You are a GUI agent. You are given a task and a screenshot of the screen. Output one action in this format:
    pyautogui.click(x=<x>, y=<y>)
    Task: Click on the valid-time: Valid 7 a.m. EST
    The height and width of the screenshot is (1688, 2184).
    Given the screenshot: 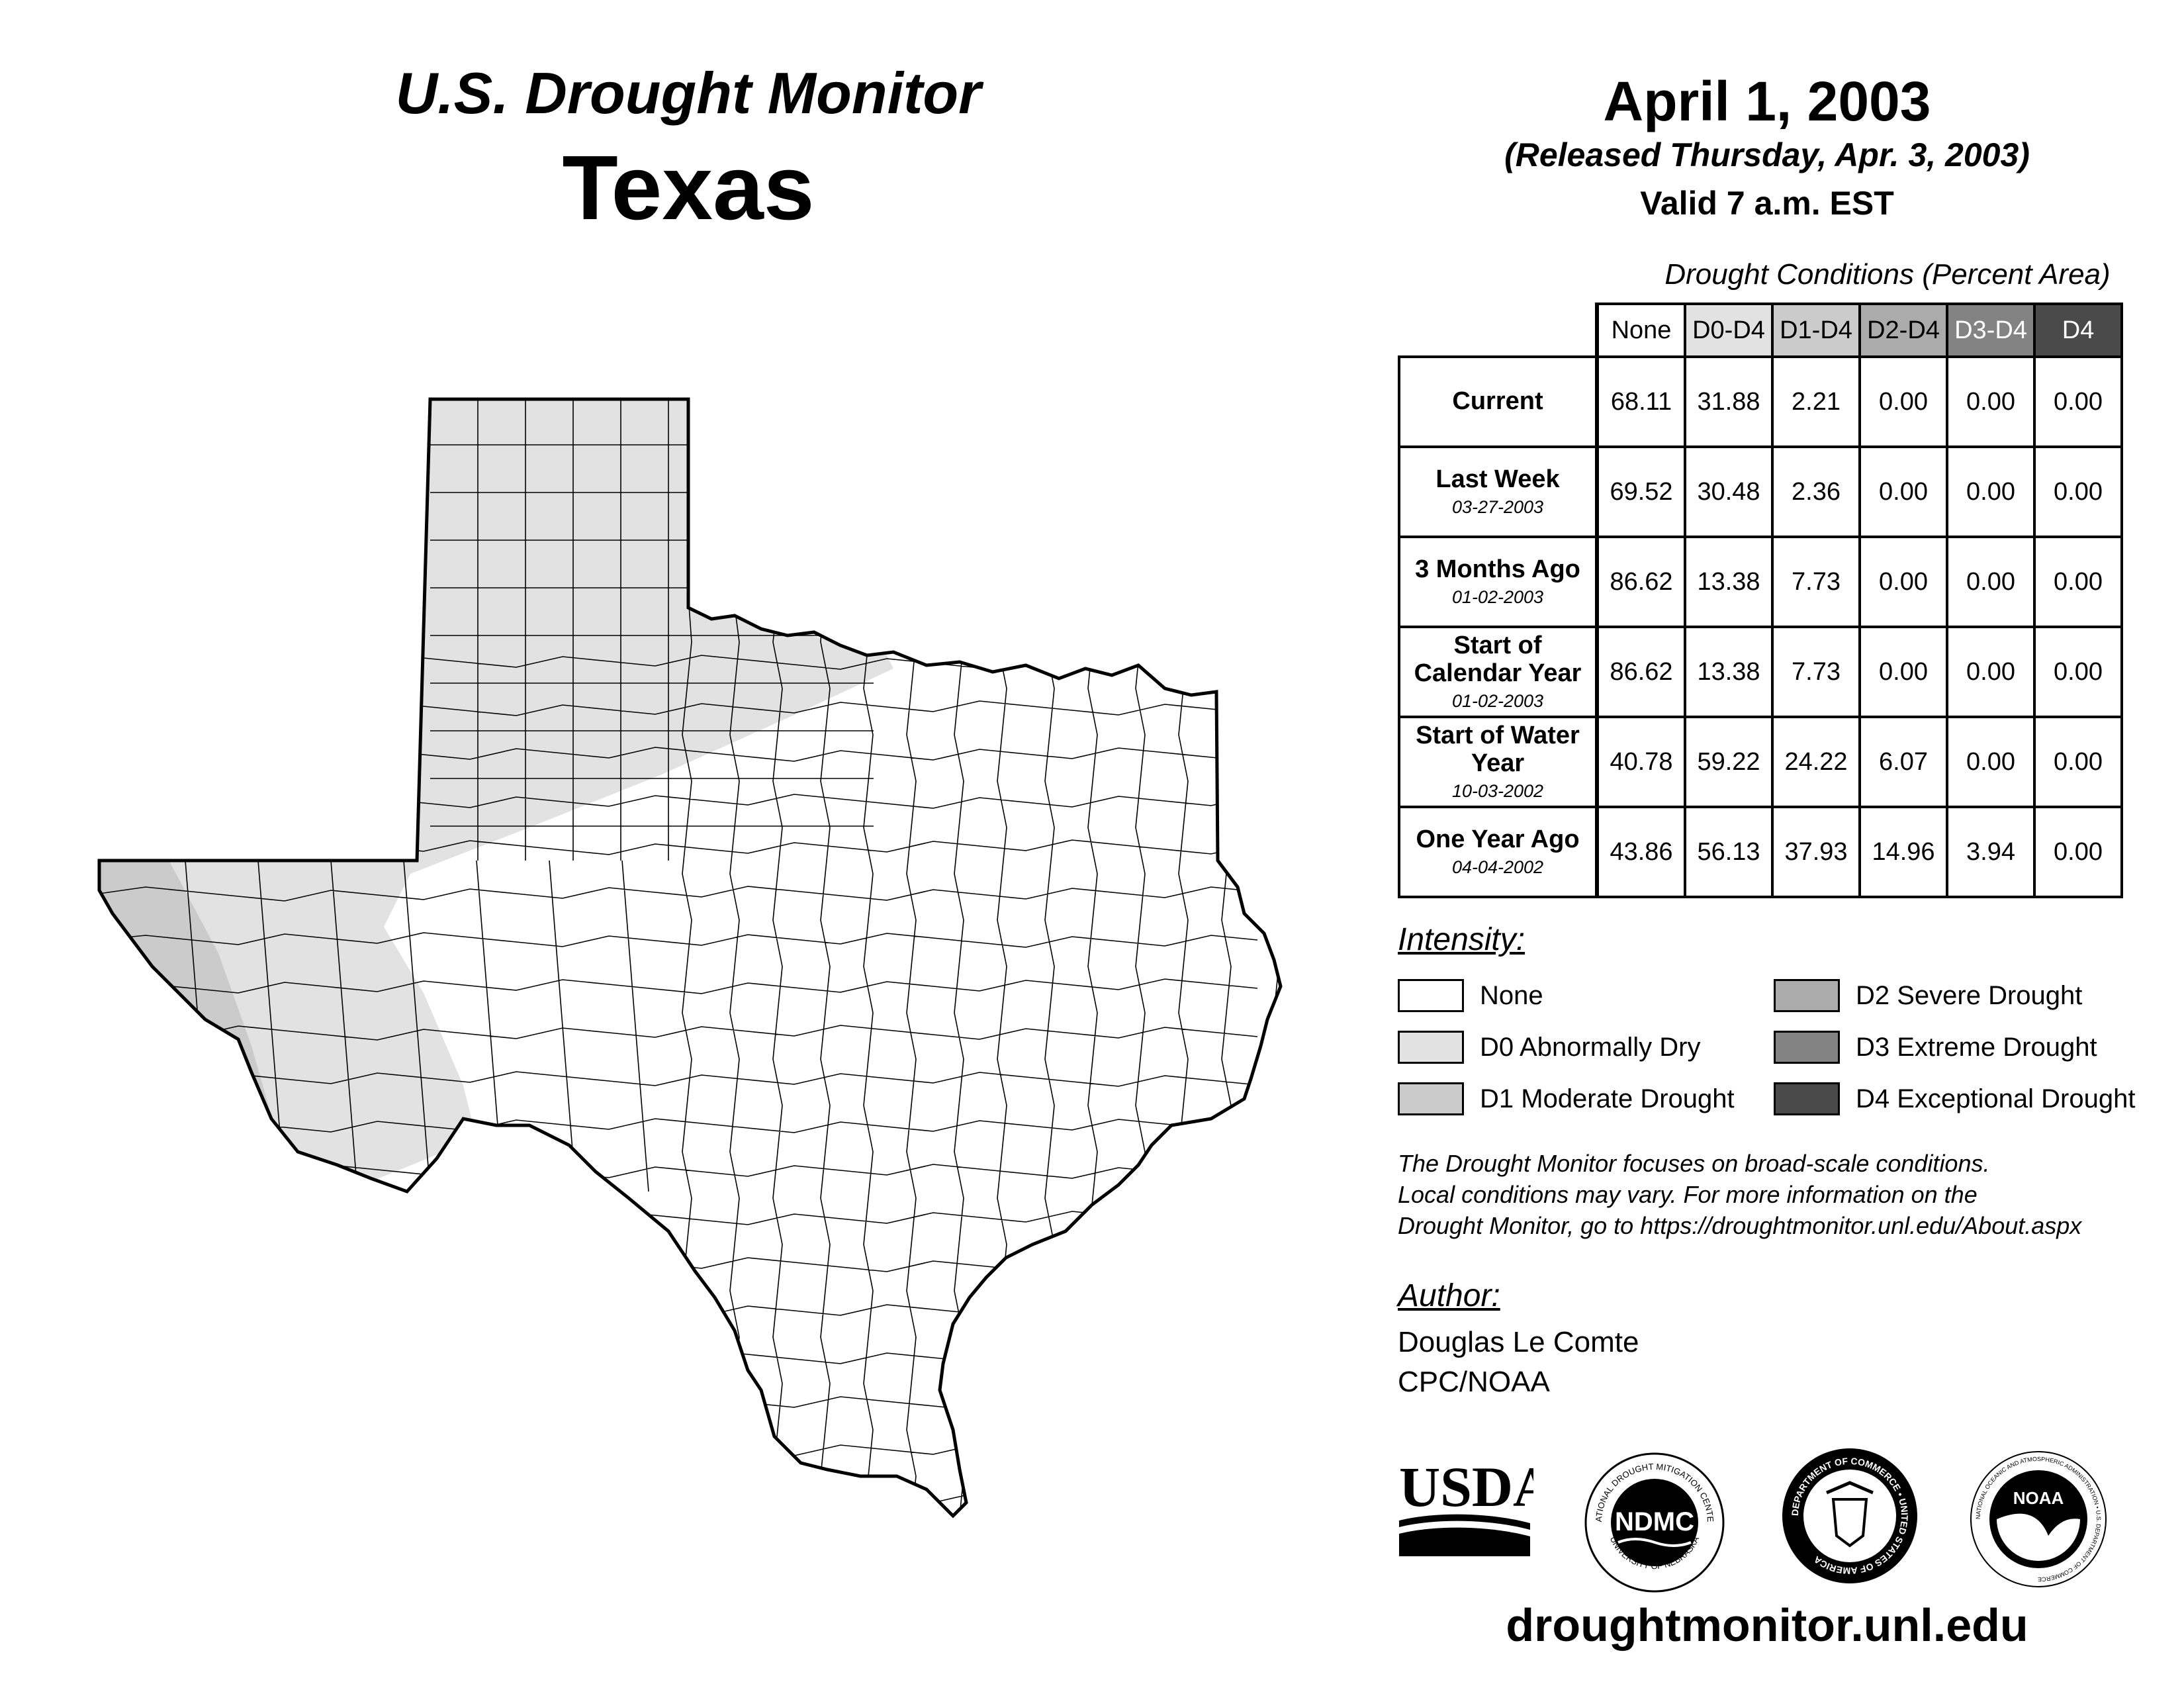 What is the action you would take?
    pyautogui.click(x=1767, y=203)
    